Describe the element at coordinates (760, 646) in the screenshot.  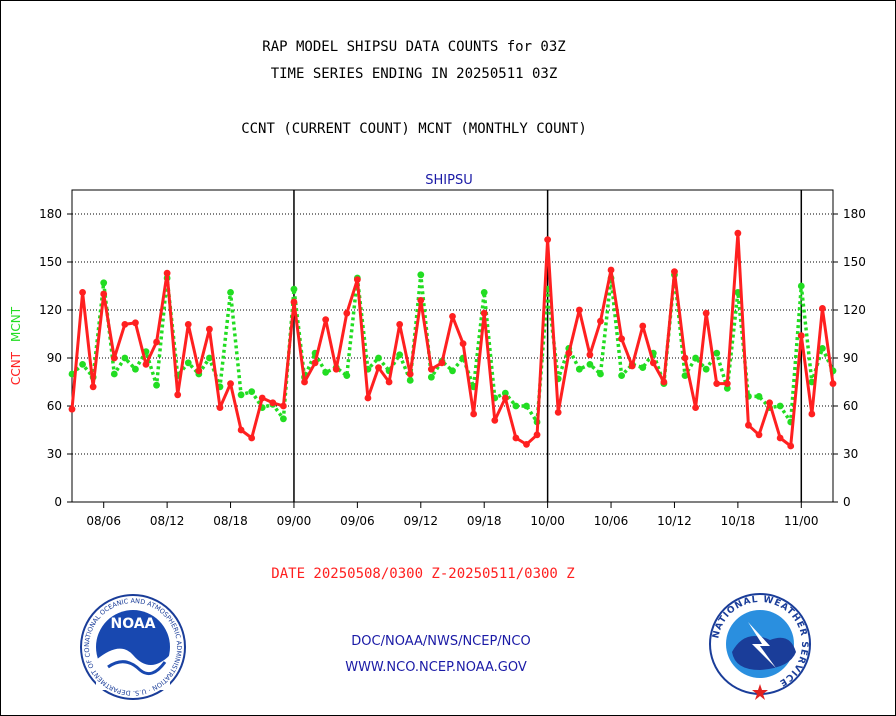
I see `nws-logo: NATIONAL WEATHER SERVICE` at that location.